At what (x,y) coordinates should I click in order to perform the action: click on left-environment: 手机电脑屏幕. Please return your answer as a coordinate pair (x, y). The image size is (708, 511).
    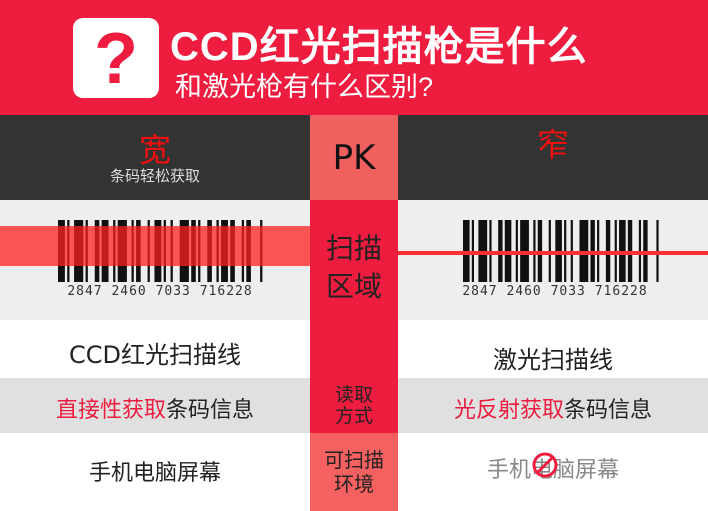
    Looking at the image, I should click on (154, 473).